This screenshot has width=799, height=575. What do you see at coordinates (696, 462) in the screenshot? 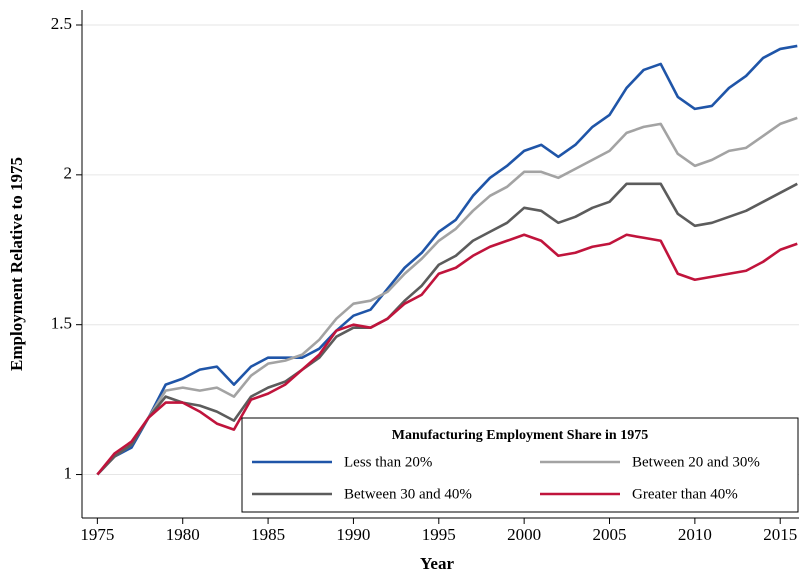
I see `legend-label: Between 20 and 30%` at bounding box center [696, 462].